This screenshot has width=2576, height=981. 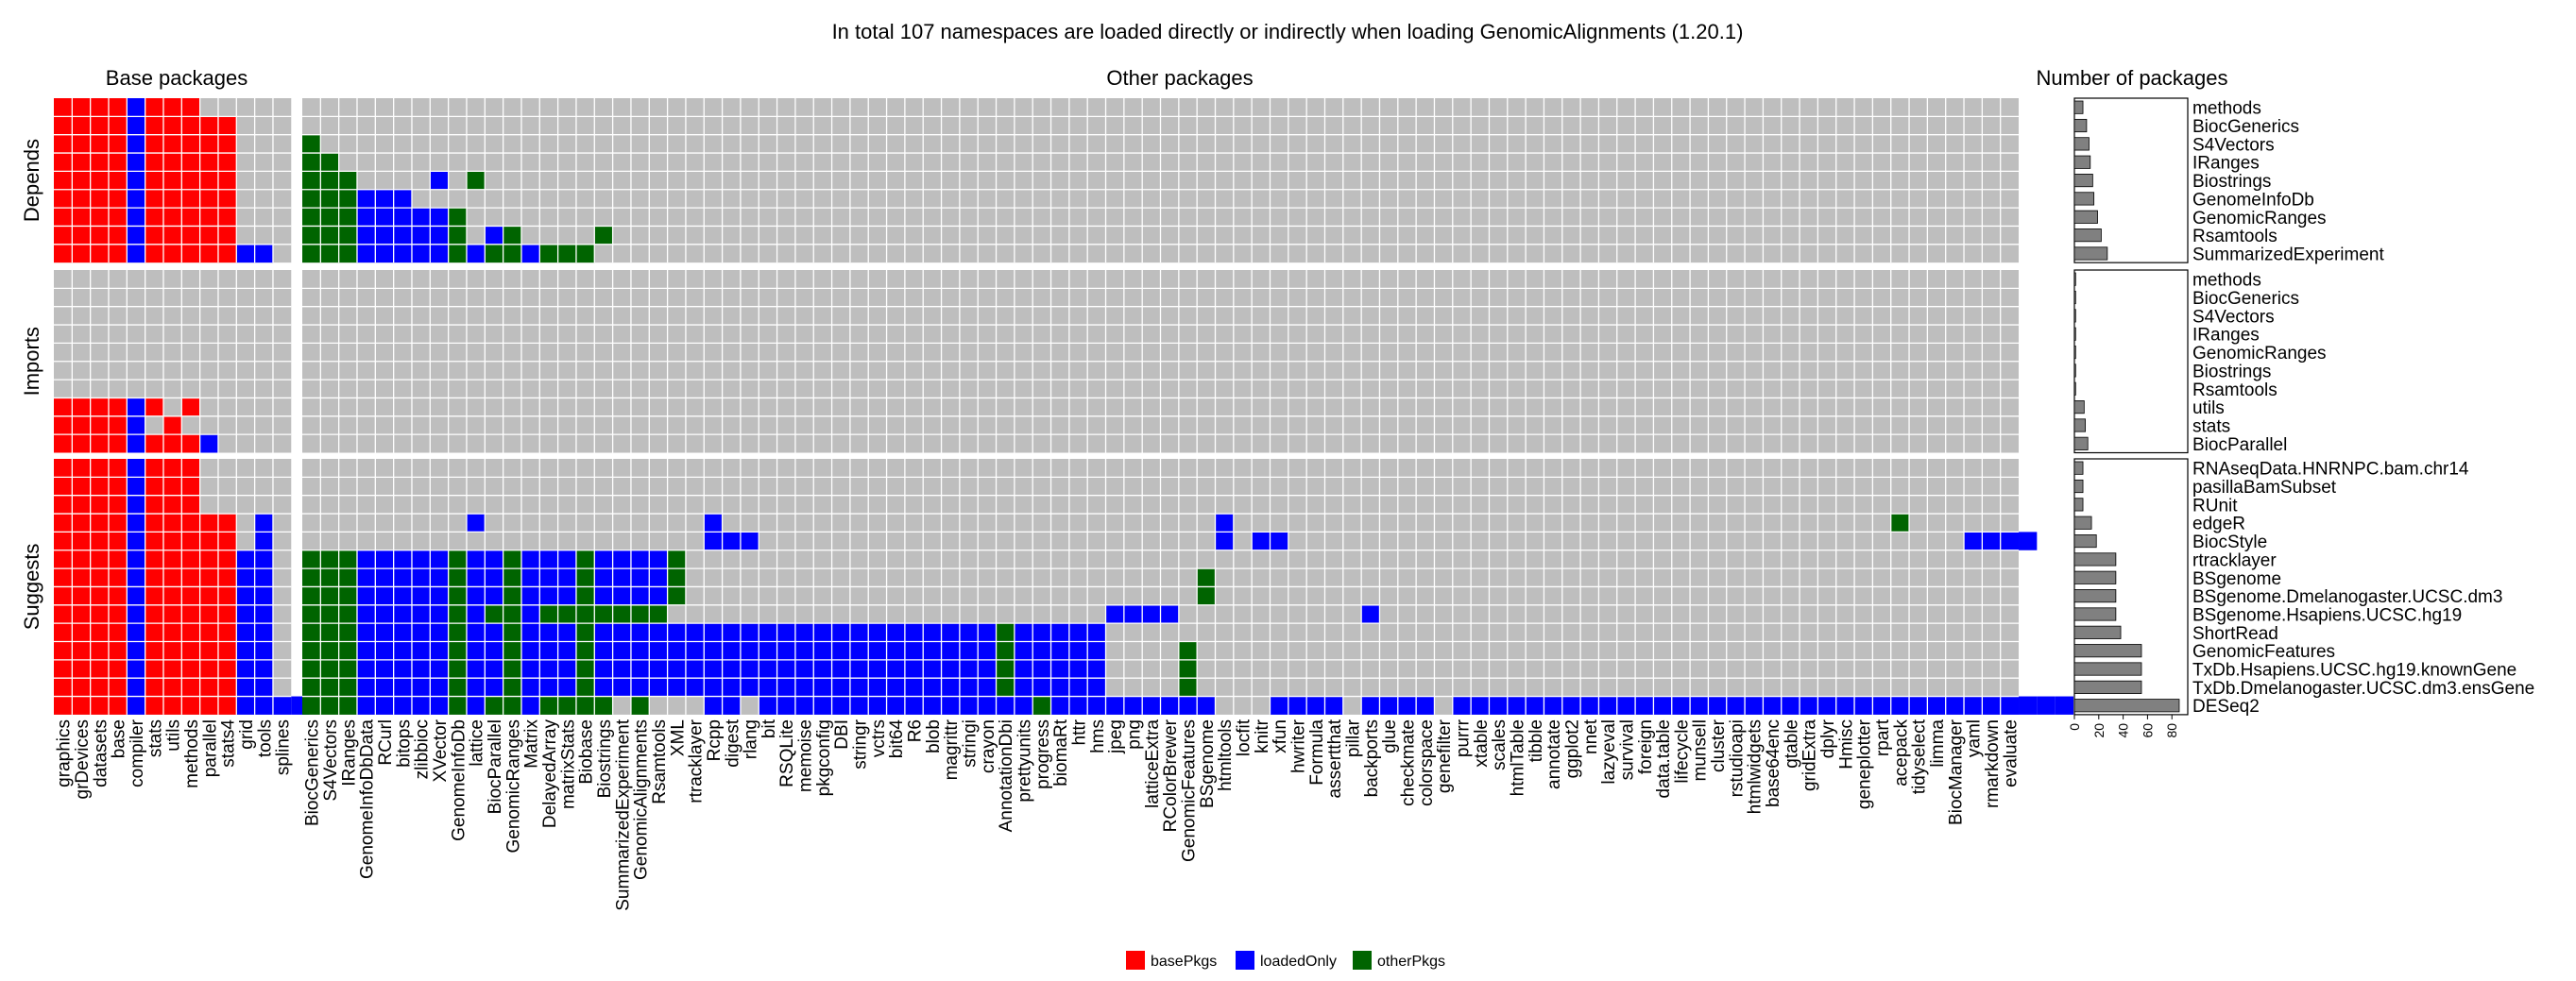 What do you see at coordinates (1317, 752) in the screenshot?
I see `column-label: Formula` at bounding box center [1317, 752].